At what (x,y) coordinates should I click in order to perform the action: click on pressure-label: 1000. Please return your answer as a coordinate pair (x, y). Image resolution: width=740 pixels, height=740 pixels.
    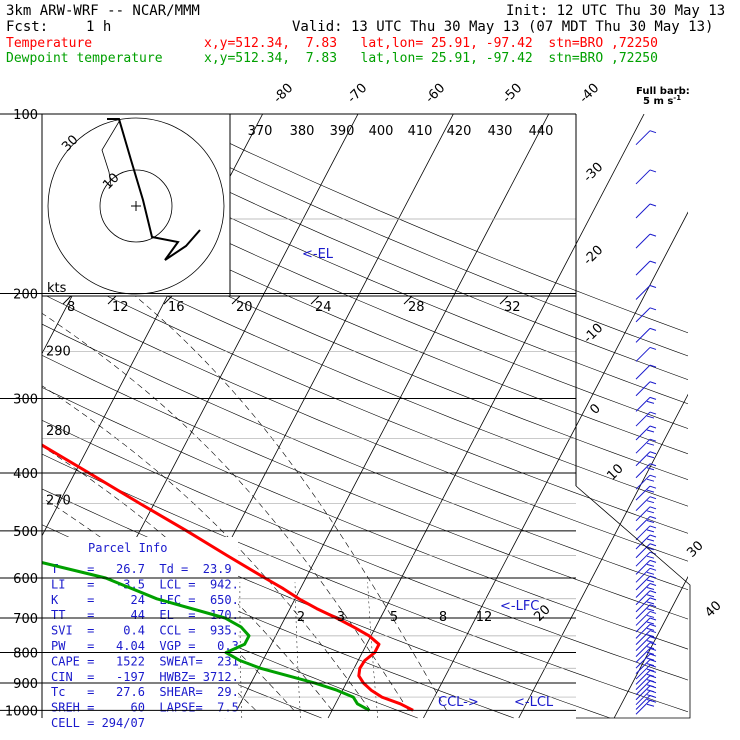
    Looking at the image, I should click on (21, 711).